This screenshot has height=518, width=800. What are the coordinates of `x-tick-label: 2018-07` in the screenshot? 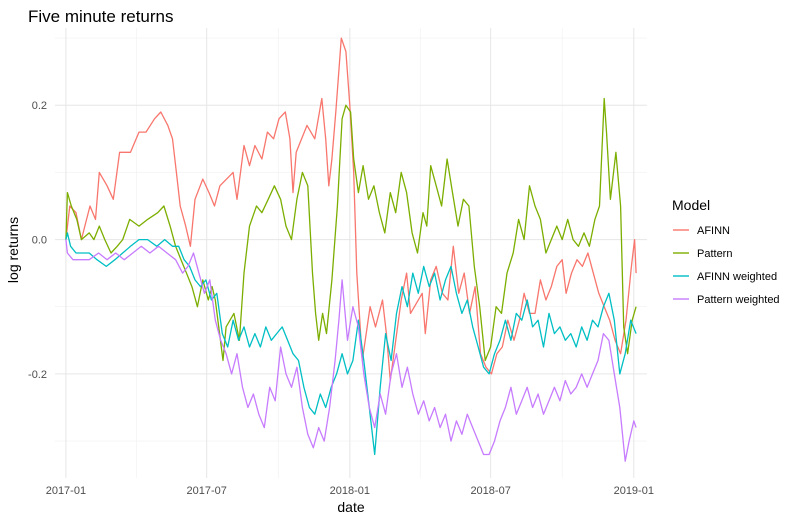 It's located at (490, 491).